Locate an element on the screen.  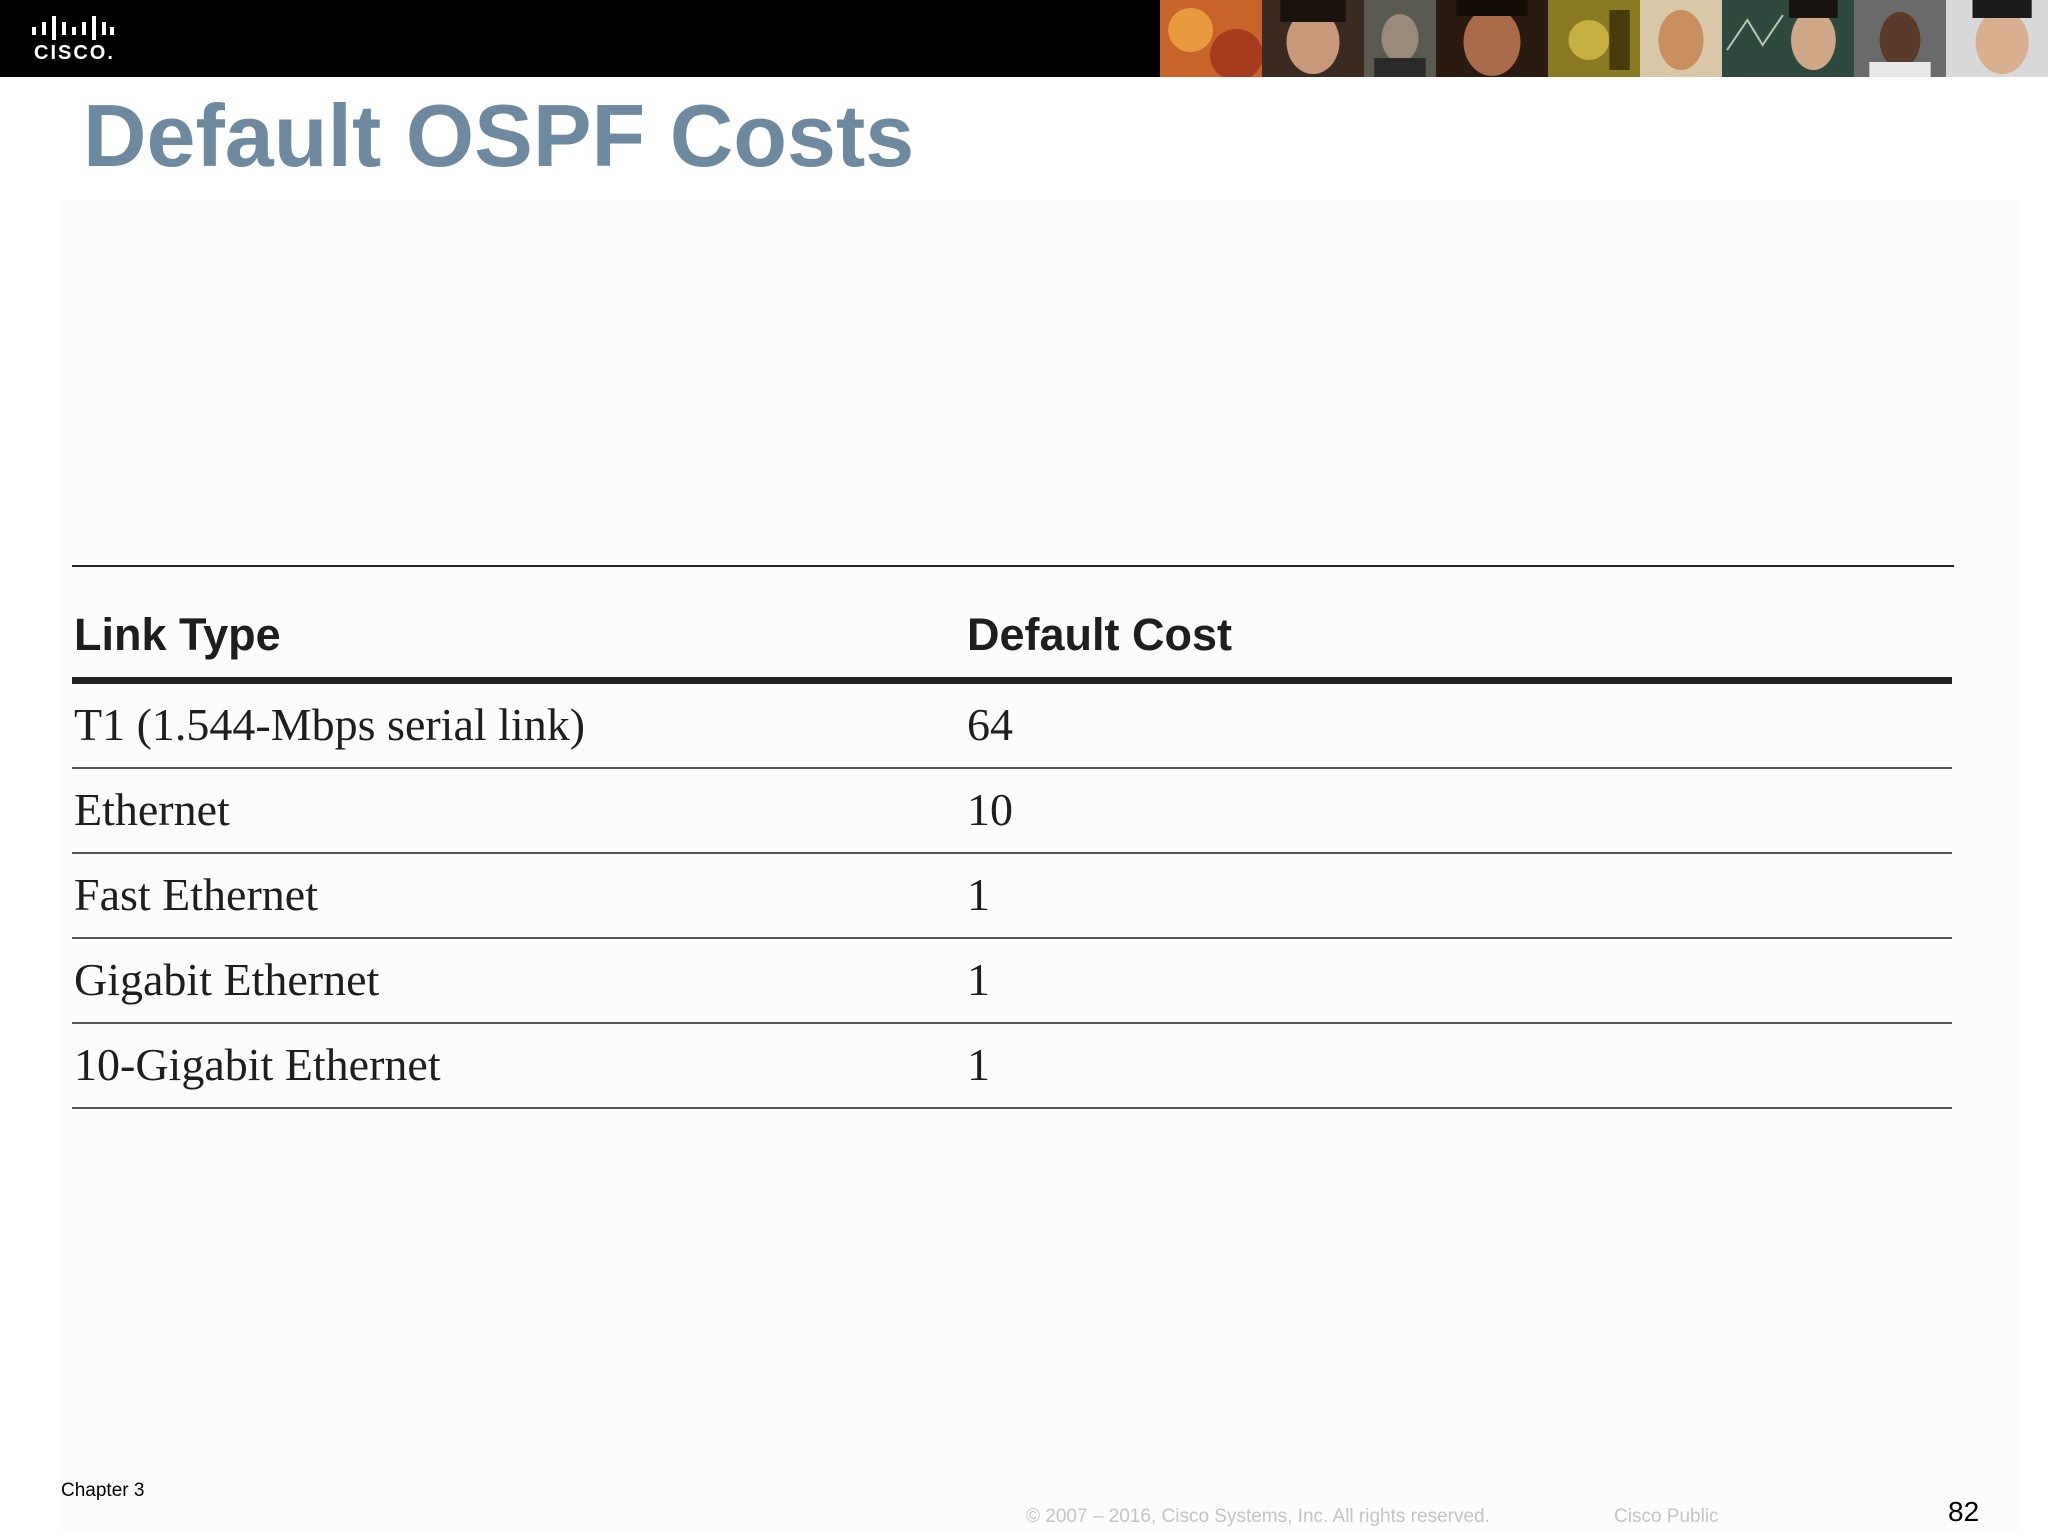
table-row: Ethernet 10 is located at coordinates (1012, 811).